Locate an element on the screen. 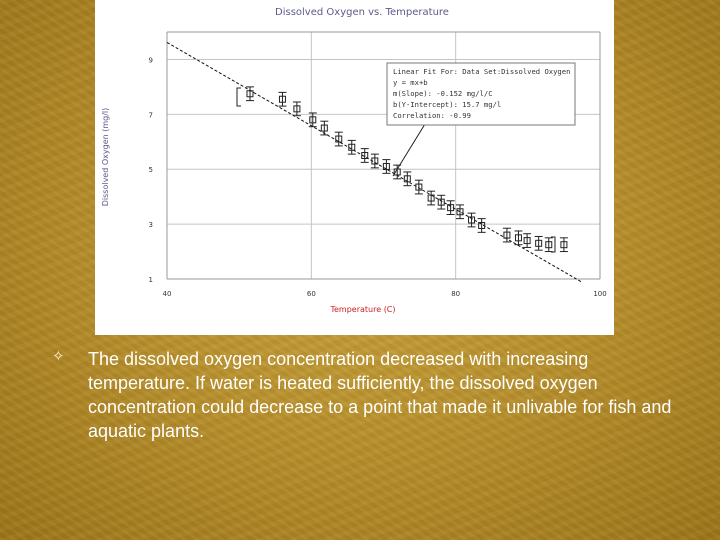 This screenshot has height=540, width=720. data-points is located at coordinates (406, 169).